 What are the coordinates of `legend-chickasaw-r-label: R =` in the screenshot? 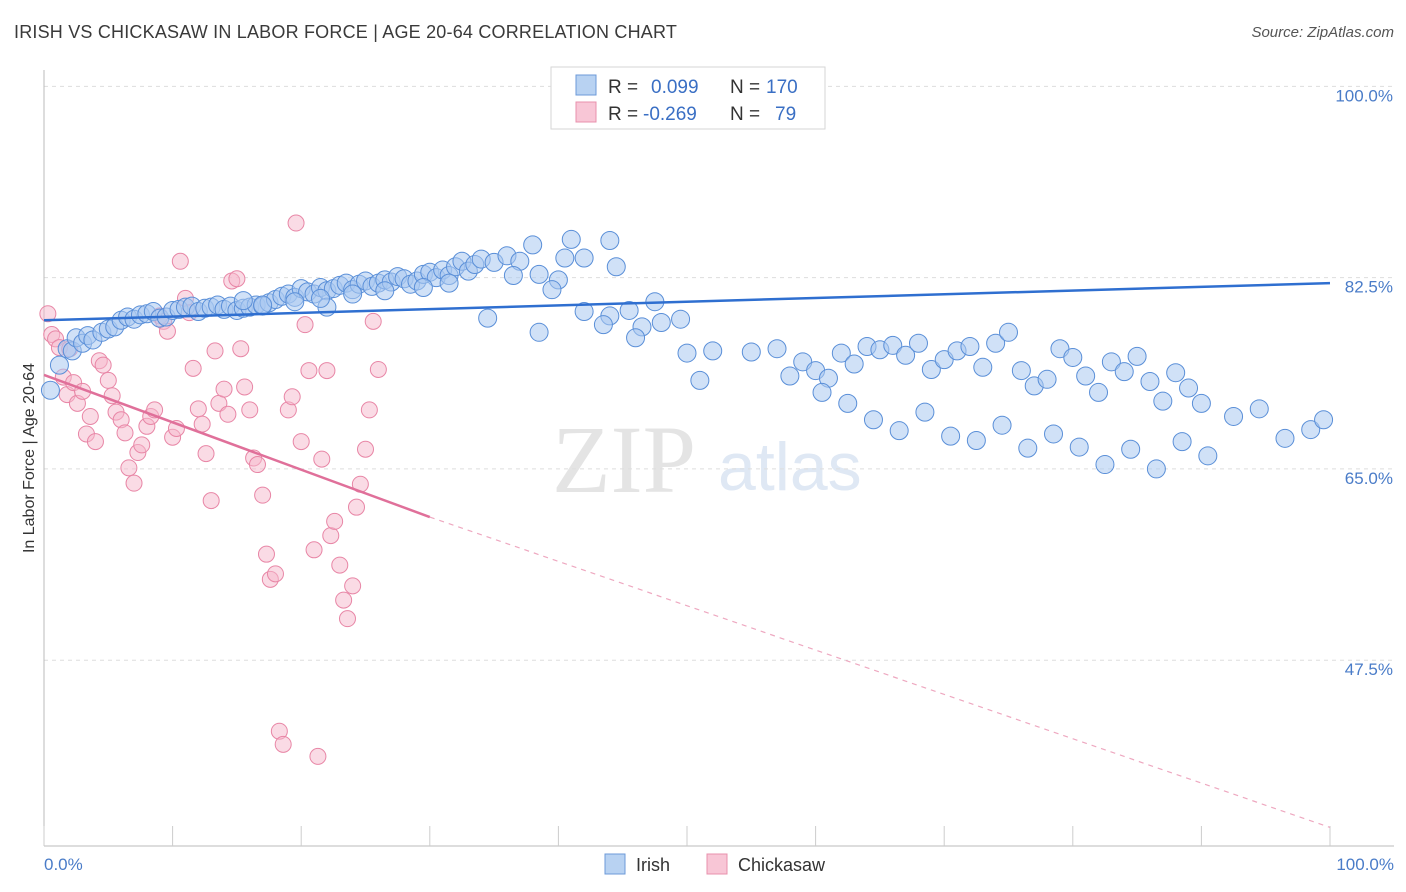 It's located at (623, 114).